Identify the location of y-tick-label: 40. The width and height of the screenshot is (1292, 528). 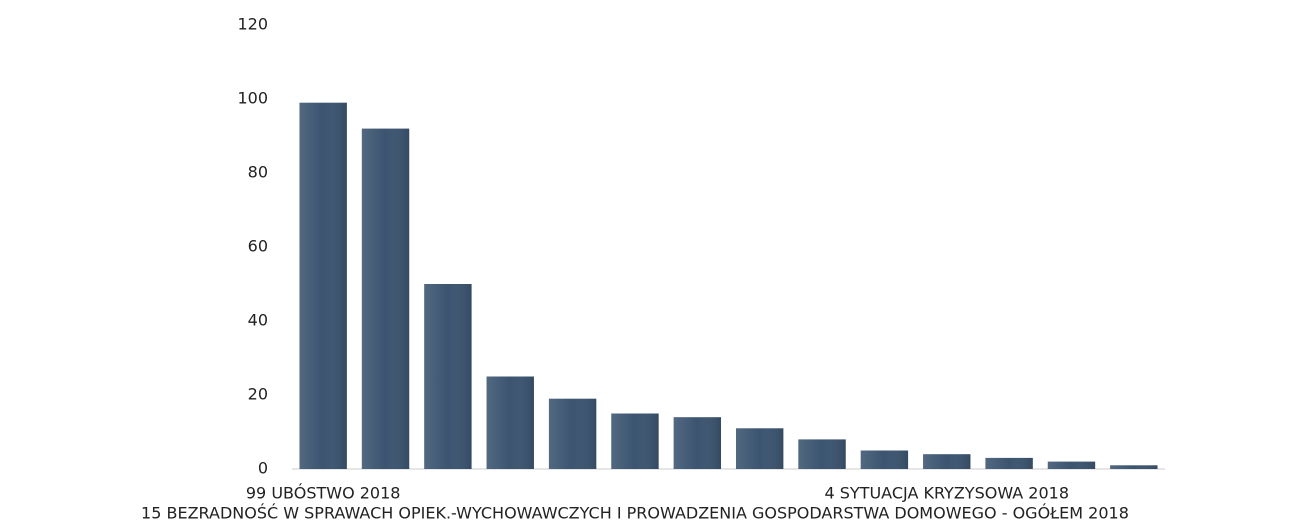
(258, 320).